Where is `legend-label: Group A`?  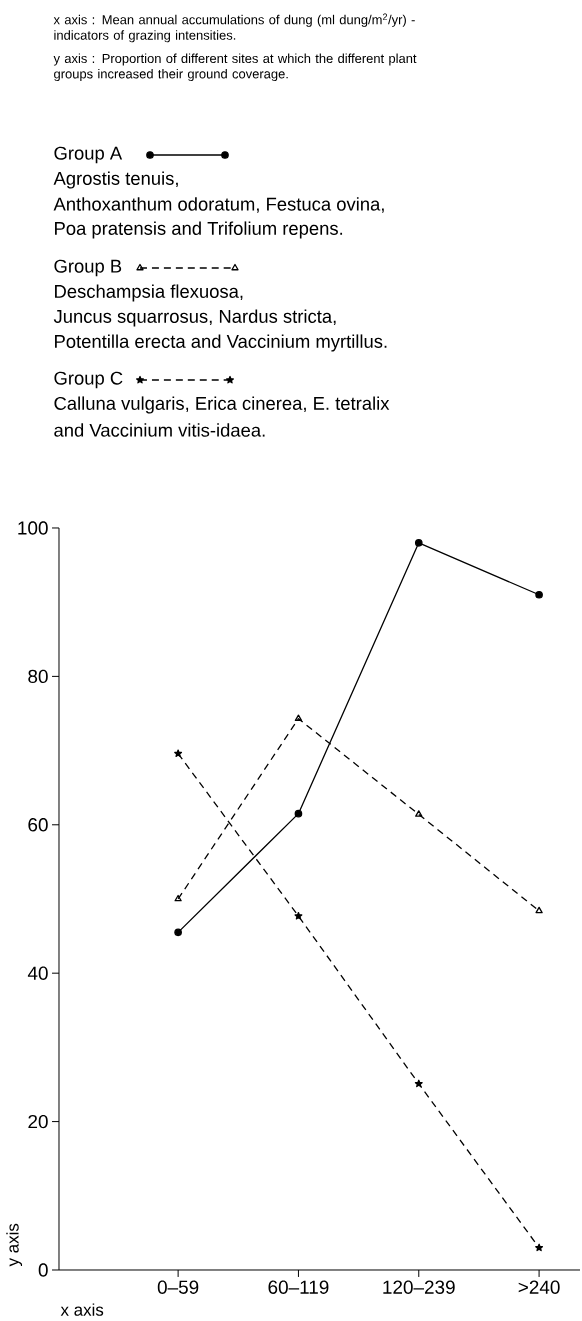
legend-label: Group A is located at coordinates (88, 155).